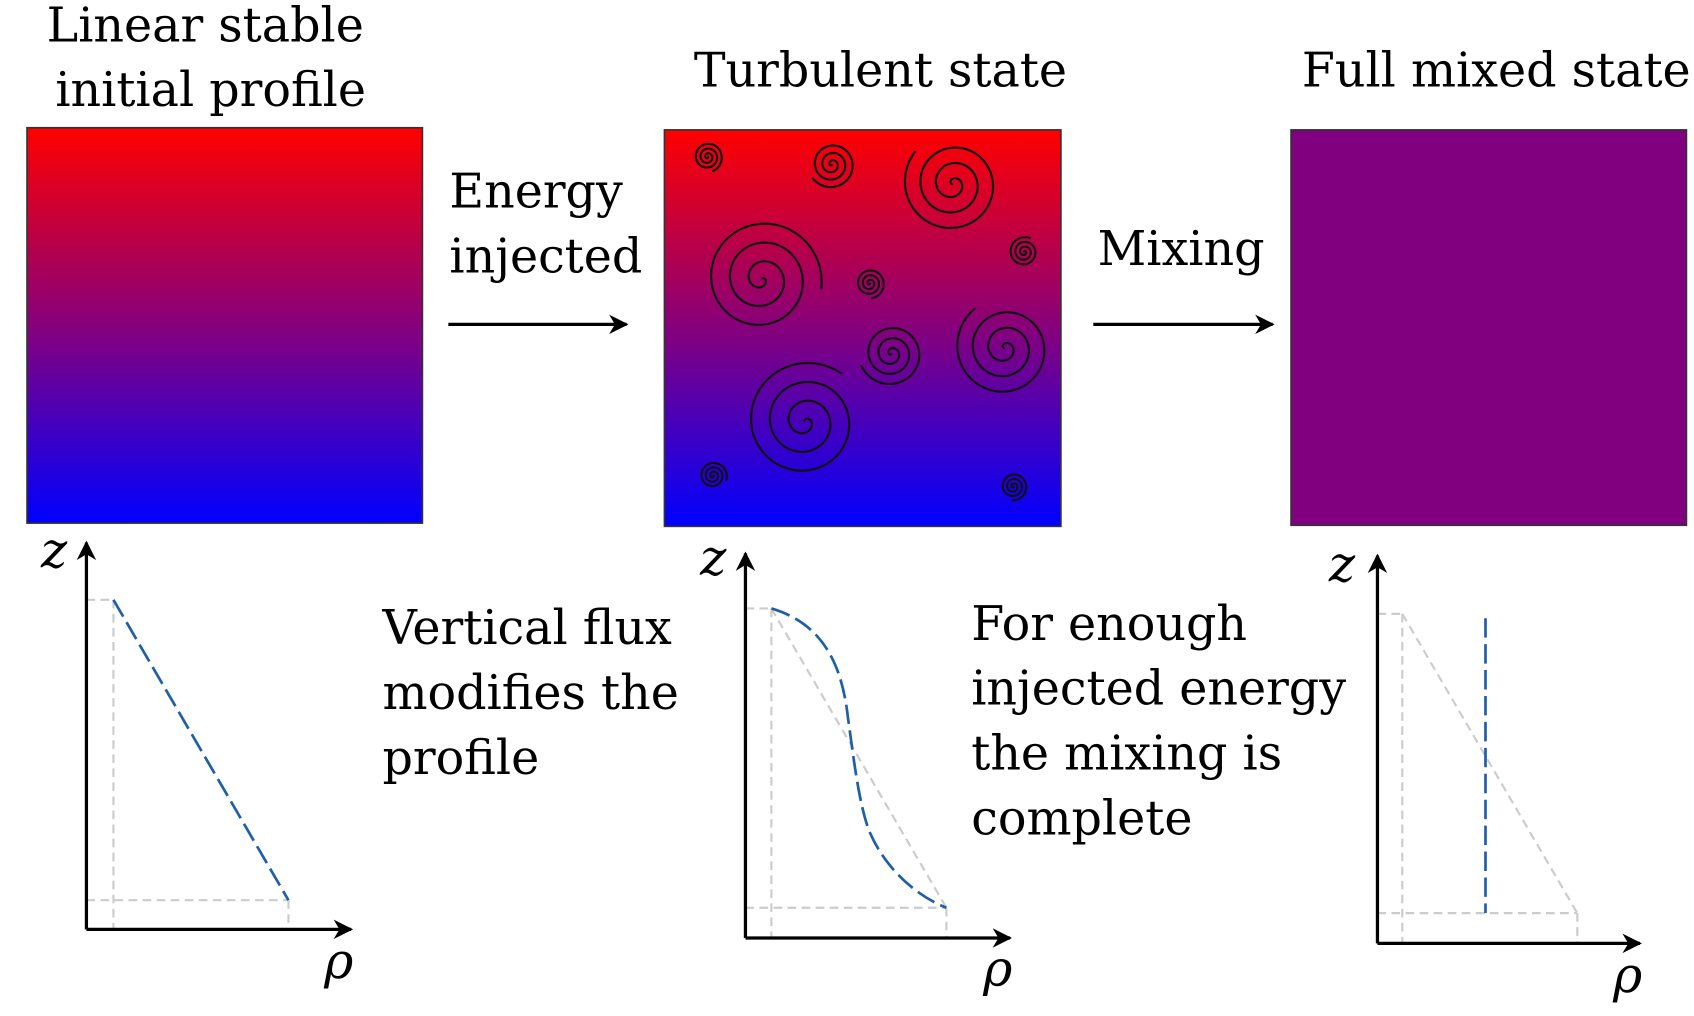 This screenshot has width=1694, height=1016. I want to click on note: complete, so click(1081, 818).